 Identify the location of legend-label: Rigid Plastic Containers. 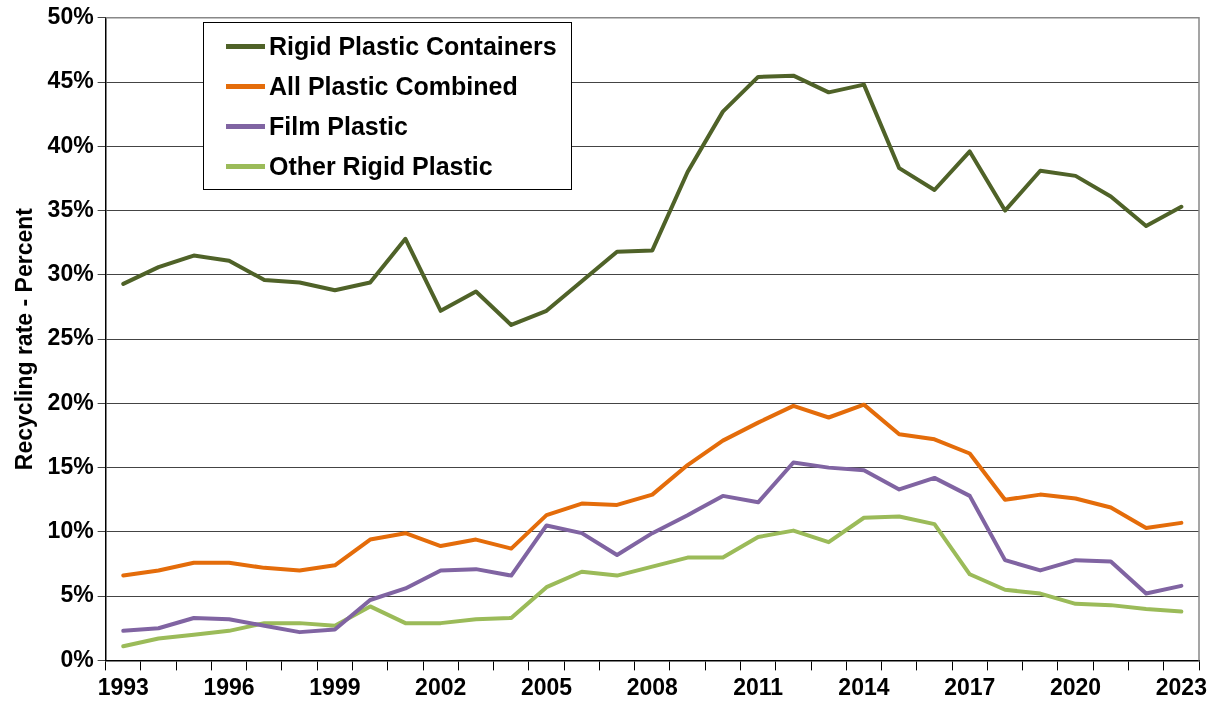
(413, 46).